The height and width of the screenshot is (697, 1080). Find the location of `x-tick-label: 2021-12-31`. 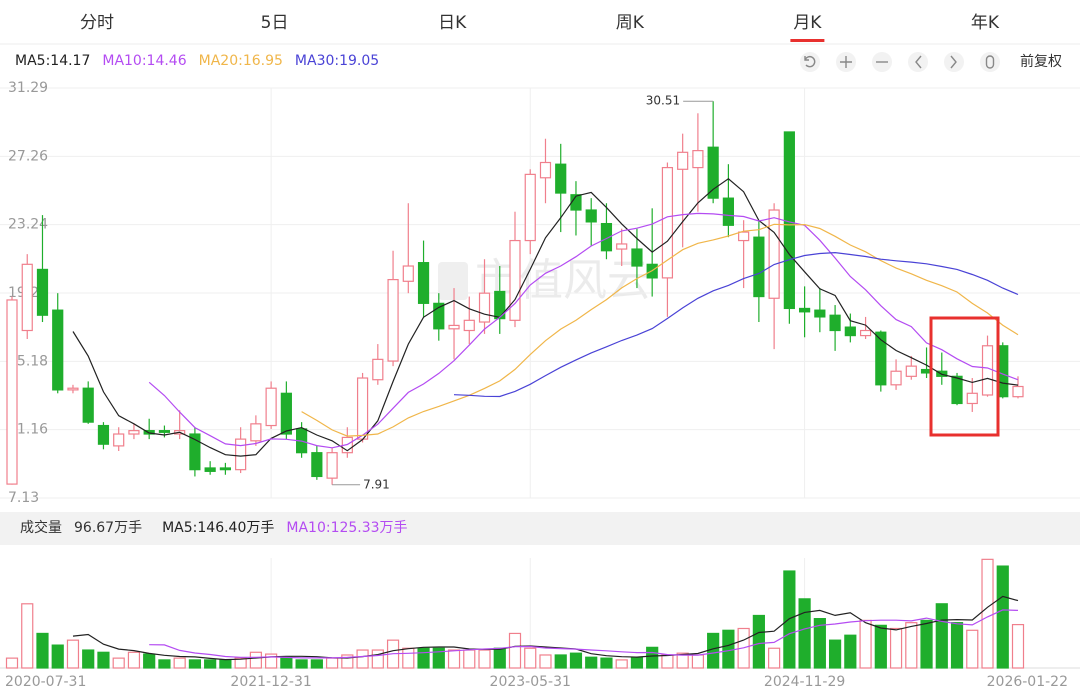

x-tick-label: 2021-12-31 is located at coordinates (270, 682).